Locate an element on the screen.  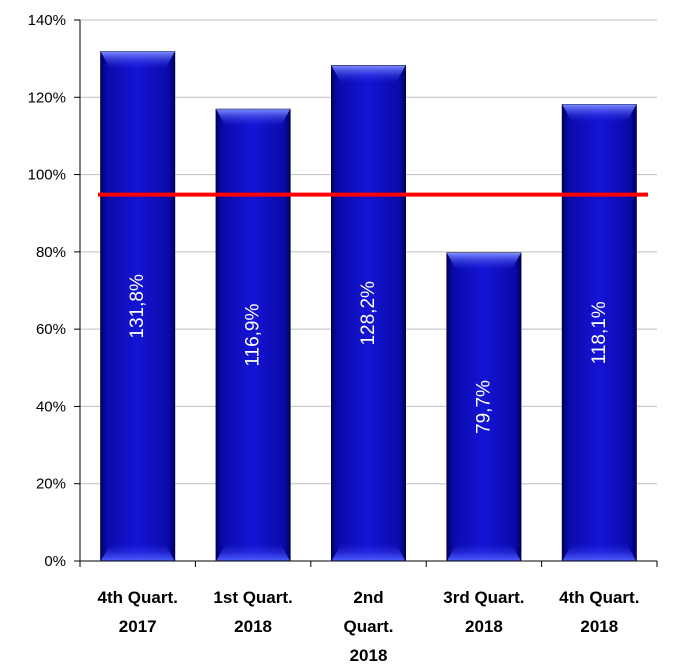
x-tick-label: 4th Quart. 2018 is located at coordinates (599, 612).